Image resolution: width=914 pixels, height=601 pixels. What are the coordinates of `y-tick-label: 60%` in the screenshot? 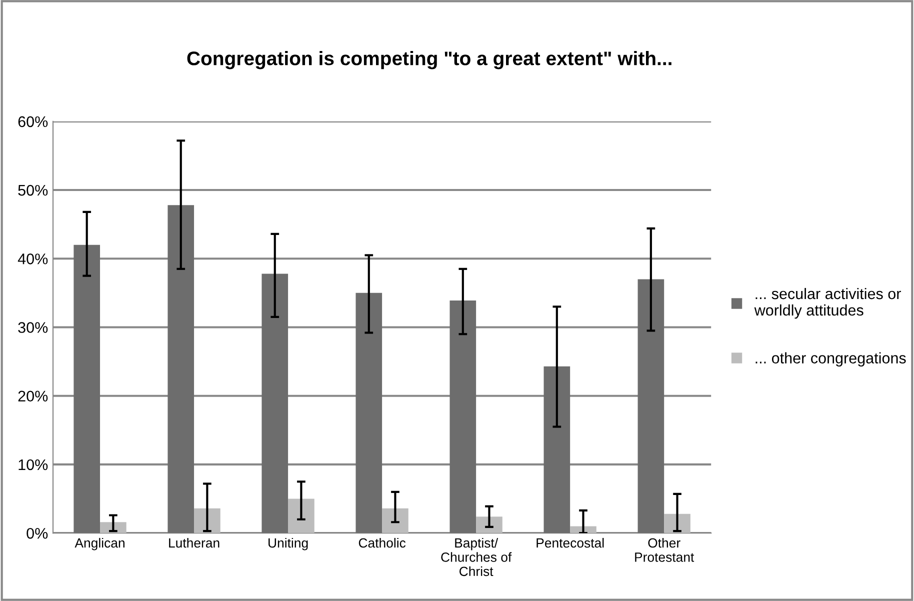 It's located at (33, 122).